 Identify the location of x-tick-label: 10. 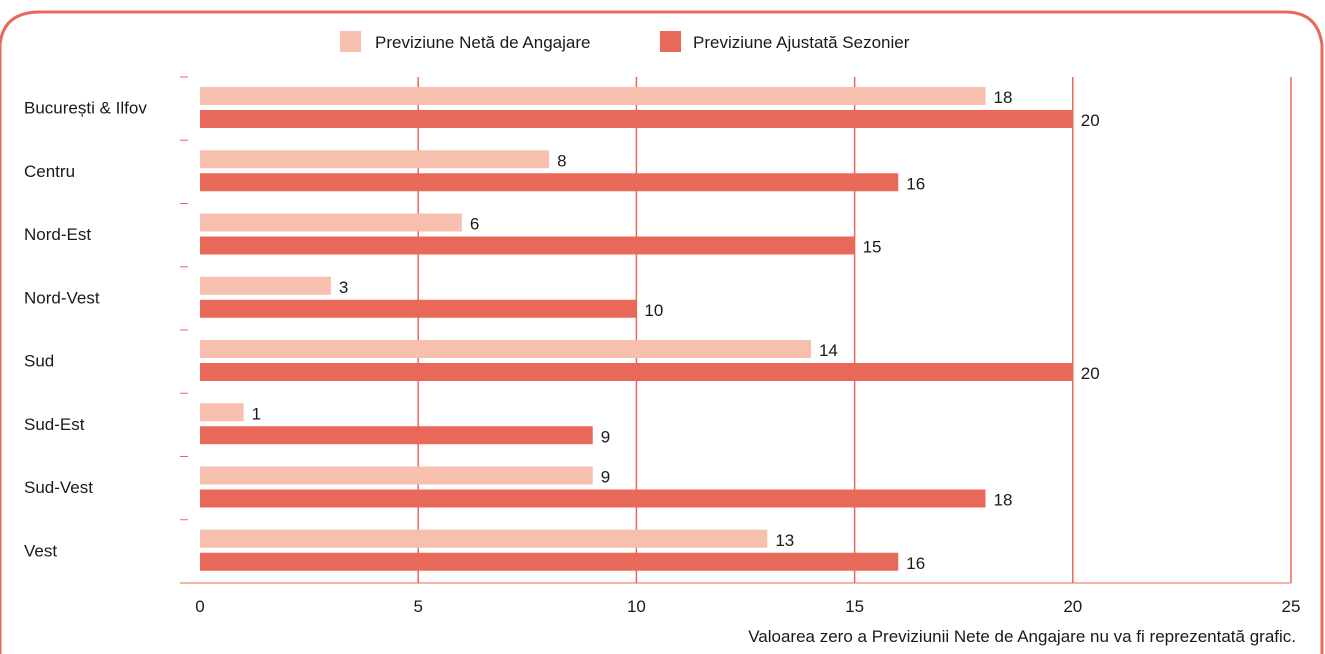
(636, 606).